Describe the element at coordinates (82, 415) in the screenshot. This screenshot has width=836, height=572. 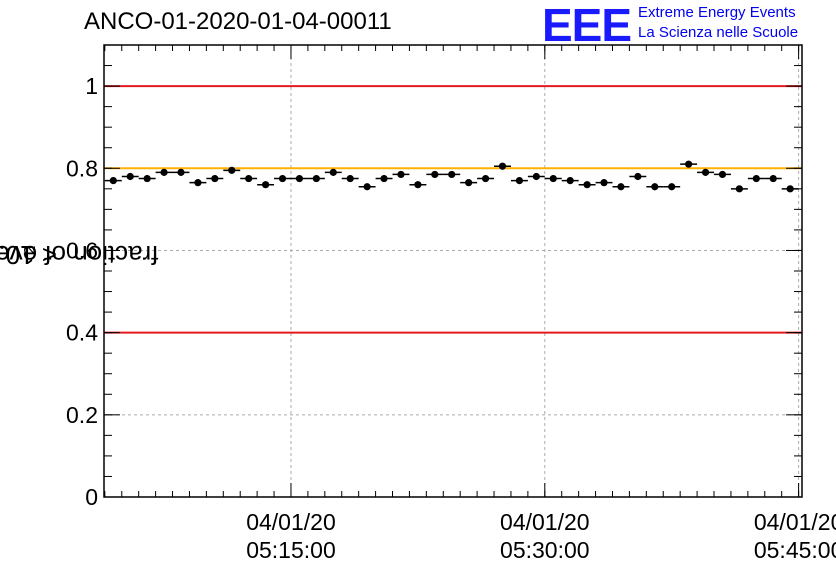
I see `y-tick-label: 0.2` at that location.